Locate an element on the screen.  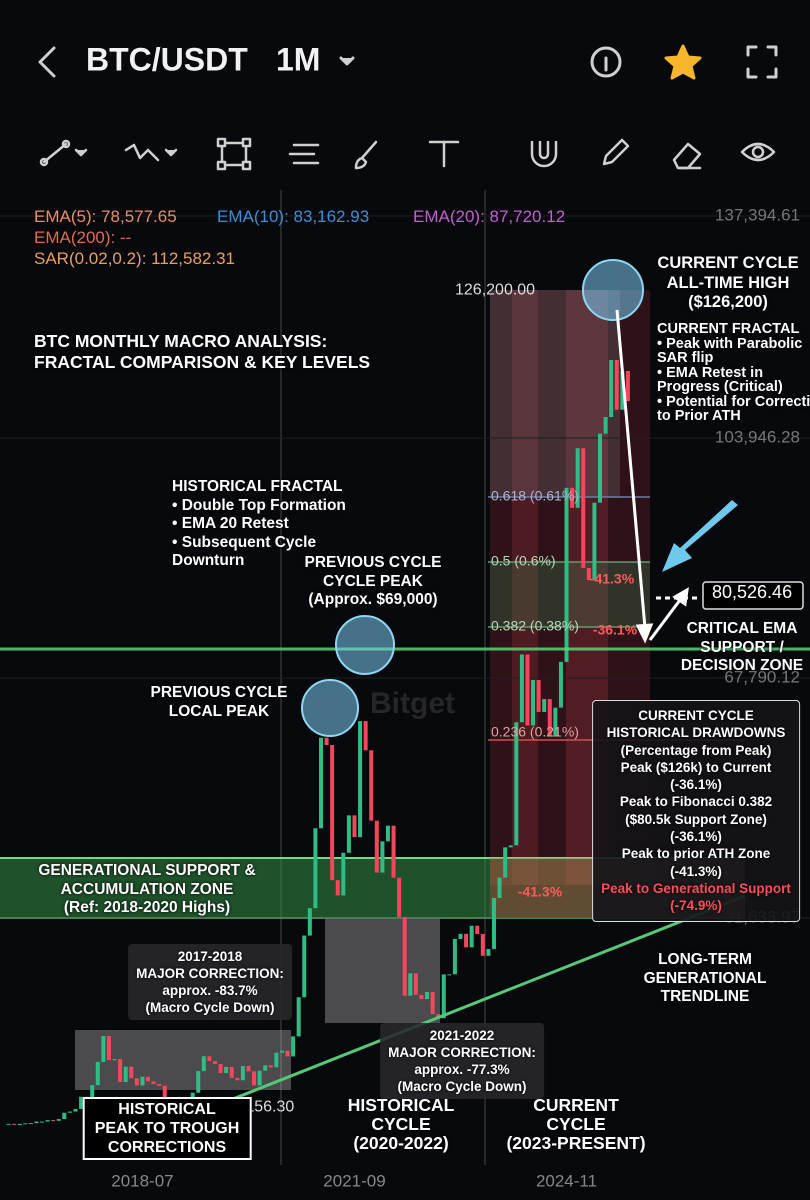
price-label: 126,200.00 is located at coordinates (495, 290).